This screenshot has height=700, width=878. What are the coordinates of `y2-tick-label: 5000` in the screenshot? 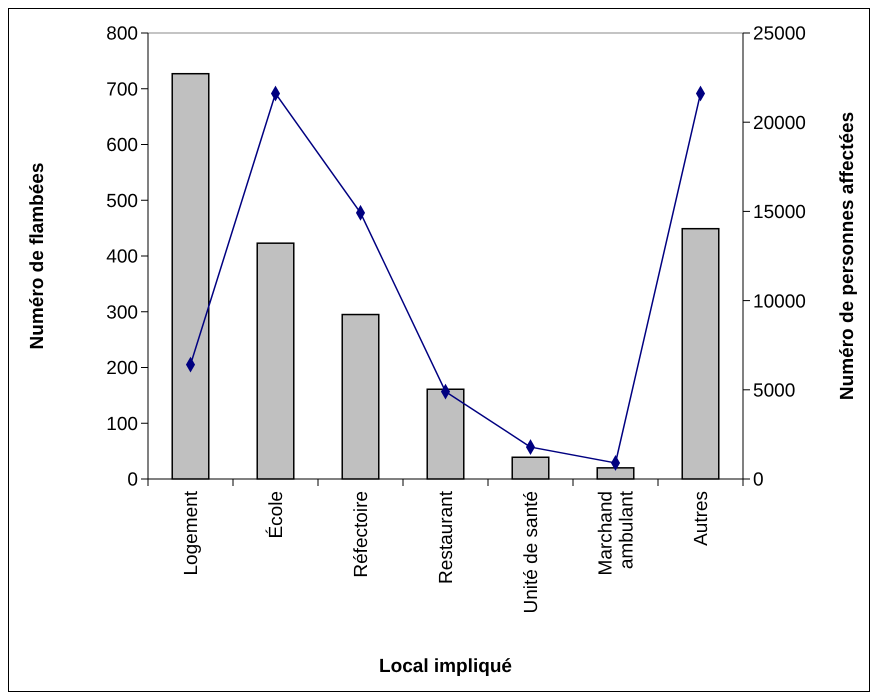 It's located at (774, 391).